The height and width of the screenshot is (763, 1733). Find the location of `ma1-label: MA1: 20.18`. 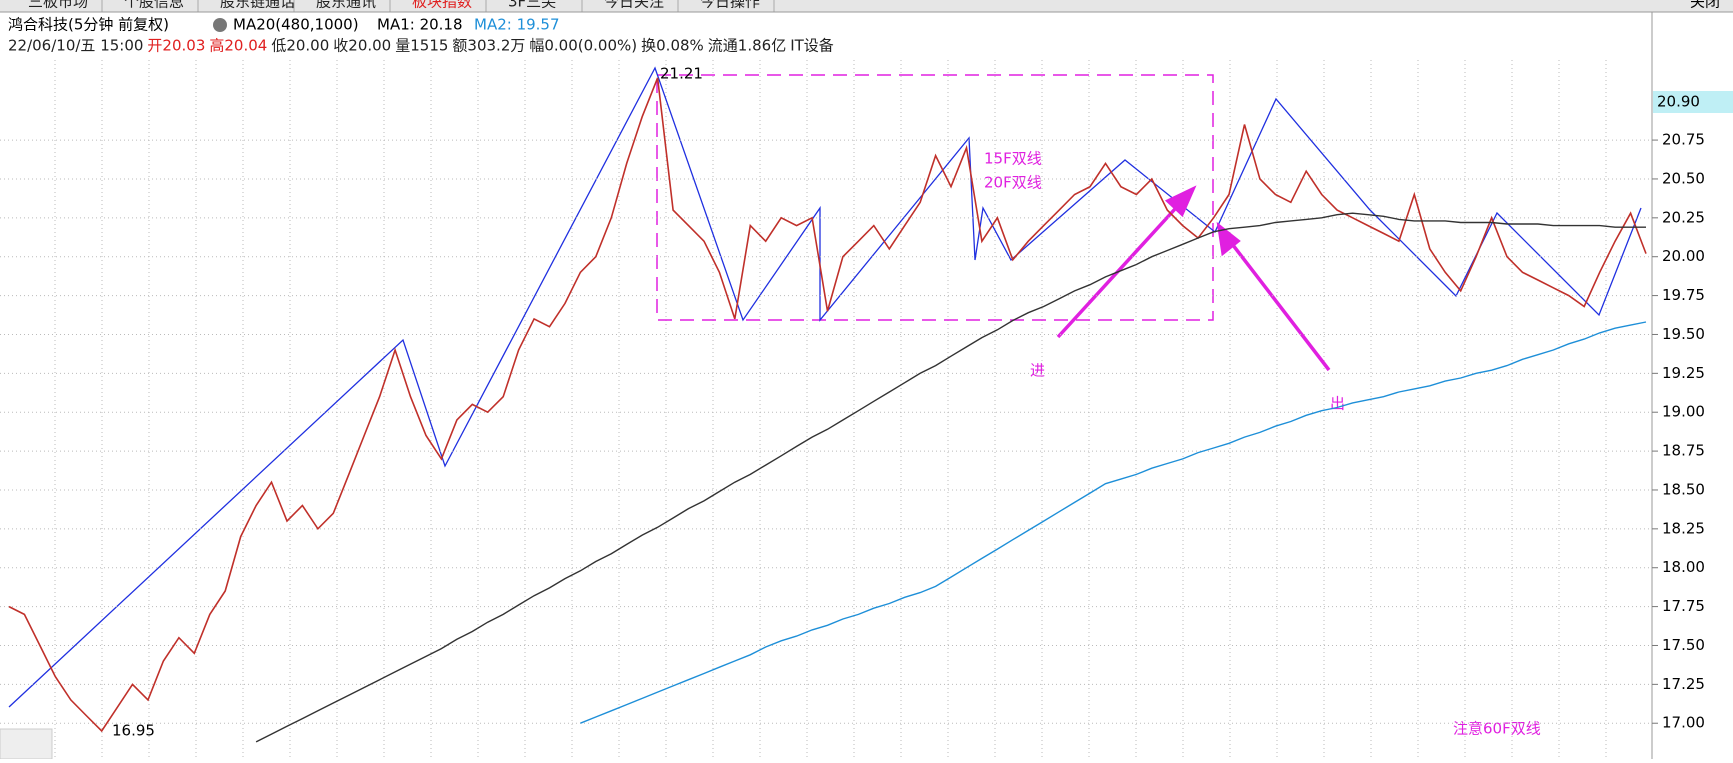

ma1-label: MA1: 20.18 is located at coordinates (420, 25).